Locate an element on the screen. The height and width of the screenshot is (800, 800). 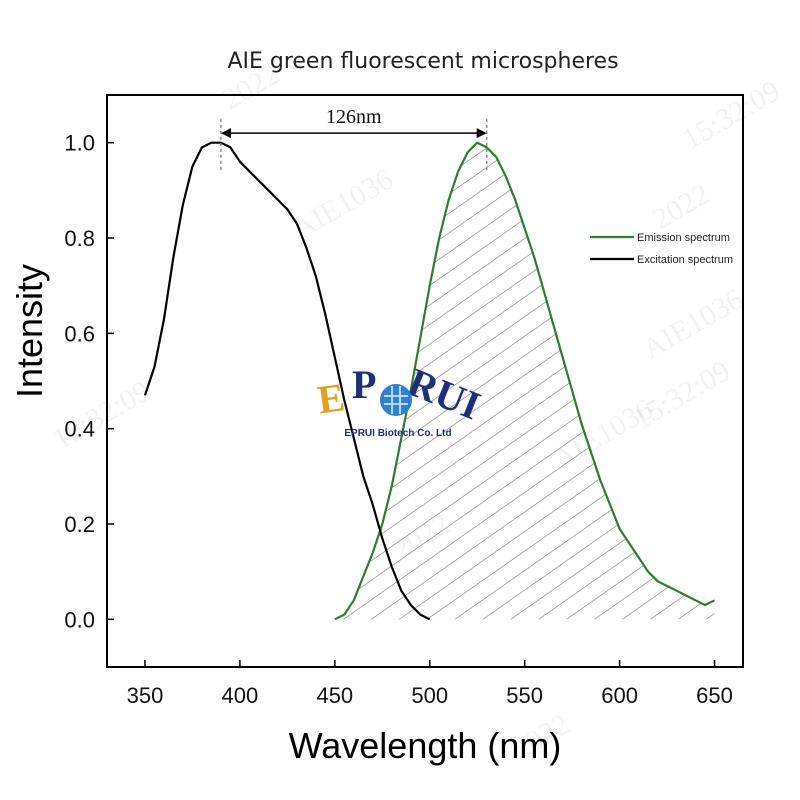
x-tick-label: 550 is located at coordinates (524, 695).